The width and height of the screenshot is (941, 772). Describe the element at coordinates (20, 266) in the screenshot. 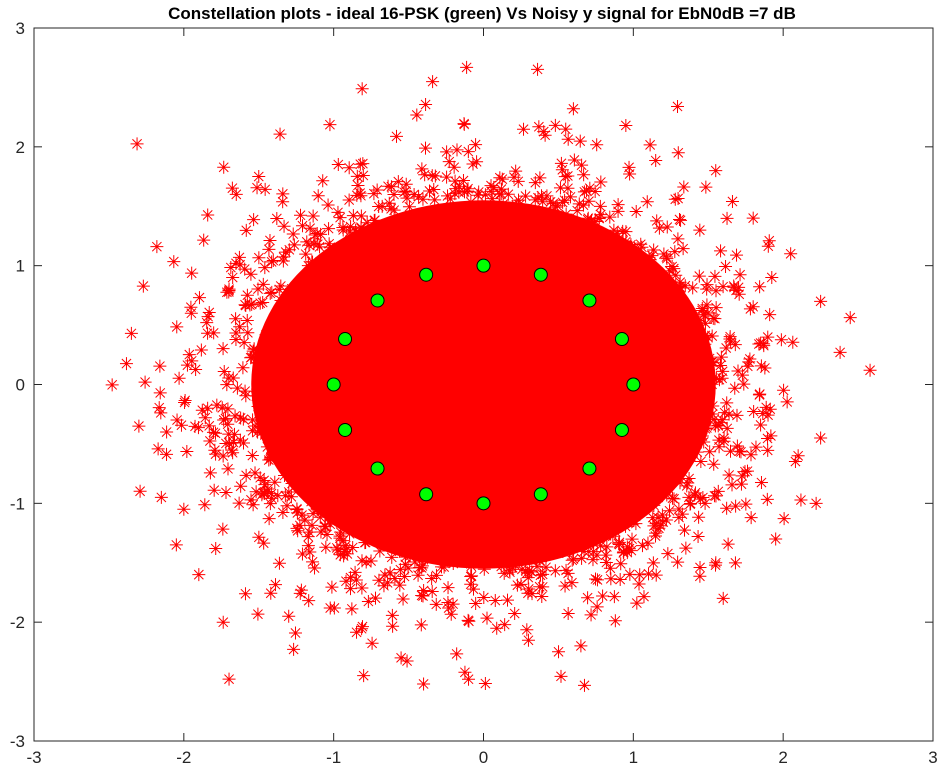

I see `y-tick-label: 1` at that location.